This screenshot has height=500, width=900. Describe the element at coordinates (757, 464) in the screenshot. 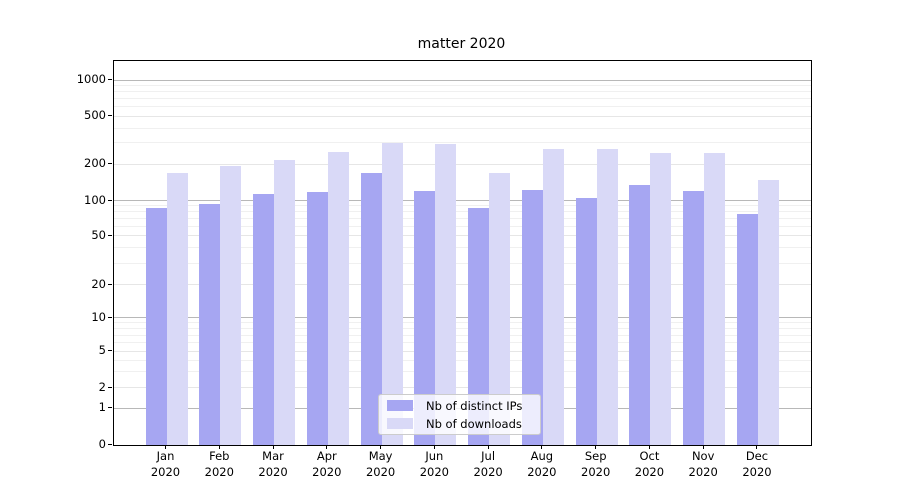

I see `x-axis-tick-label: Dec 2020` at that location.